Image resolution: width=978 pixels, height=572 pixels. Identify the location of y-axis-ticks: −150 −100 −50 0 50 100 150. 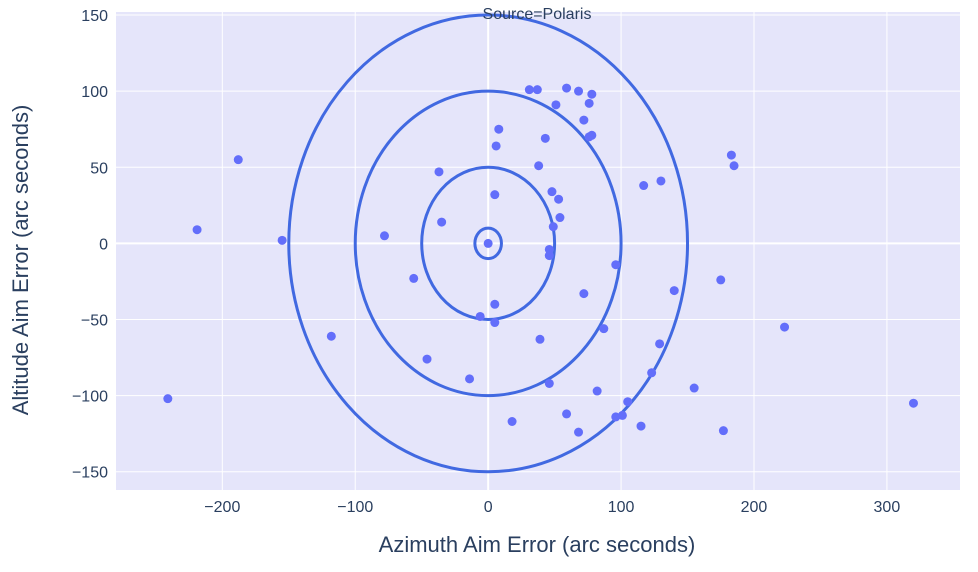
(90, 245).